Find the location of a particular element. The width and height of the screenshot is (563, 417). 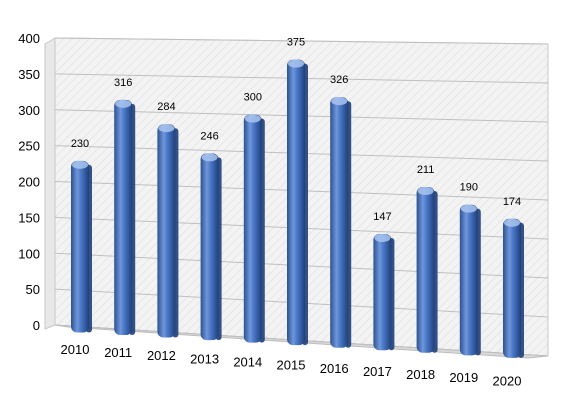

x-tick-label: 2017 is located at coordinates (377, 371).